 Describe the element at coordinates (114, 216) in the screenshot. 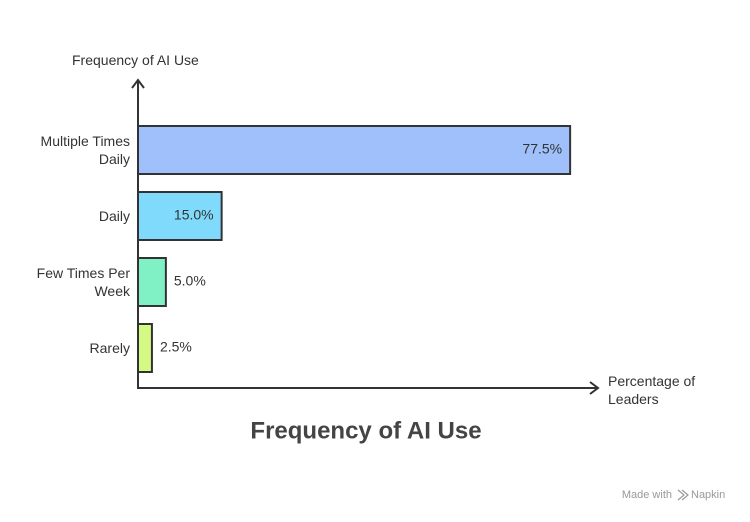

I see `y-tick-label: Daily` at that location.